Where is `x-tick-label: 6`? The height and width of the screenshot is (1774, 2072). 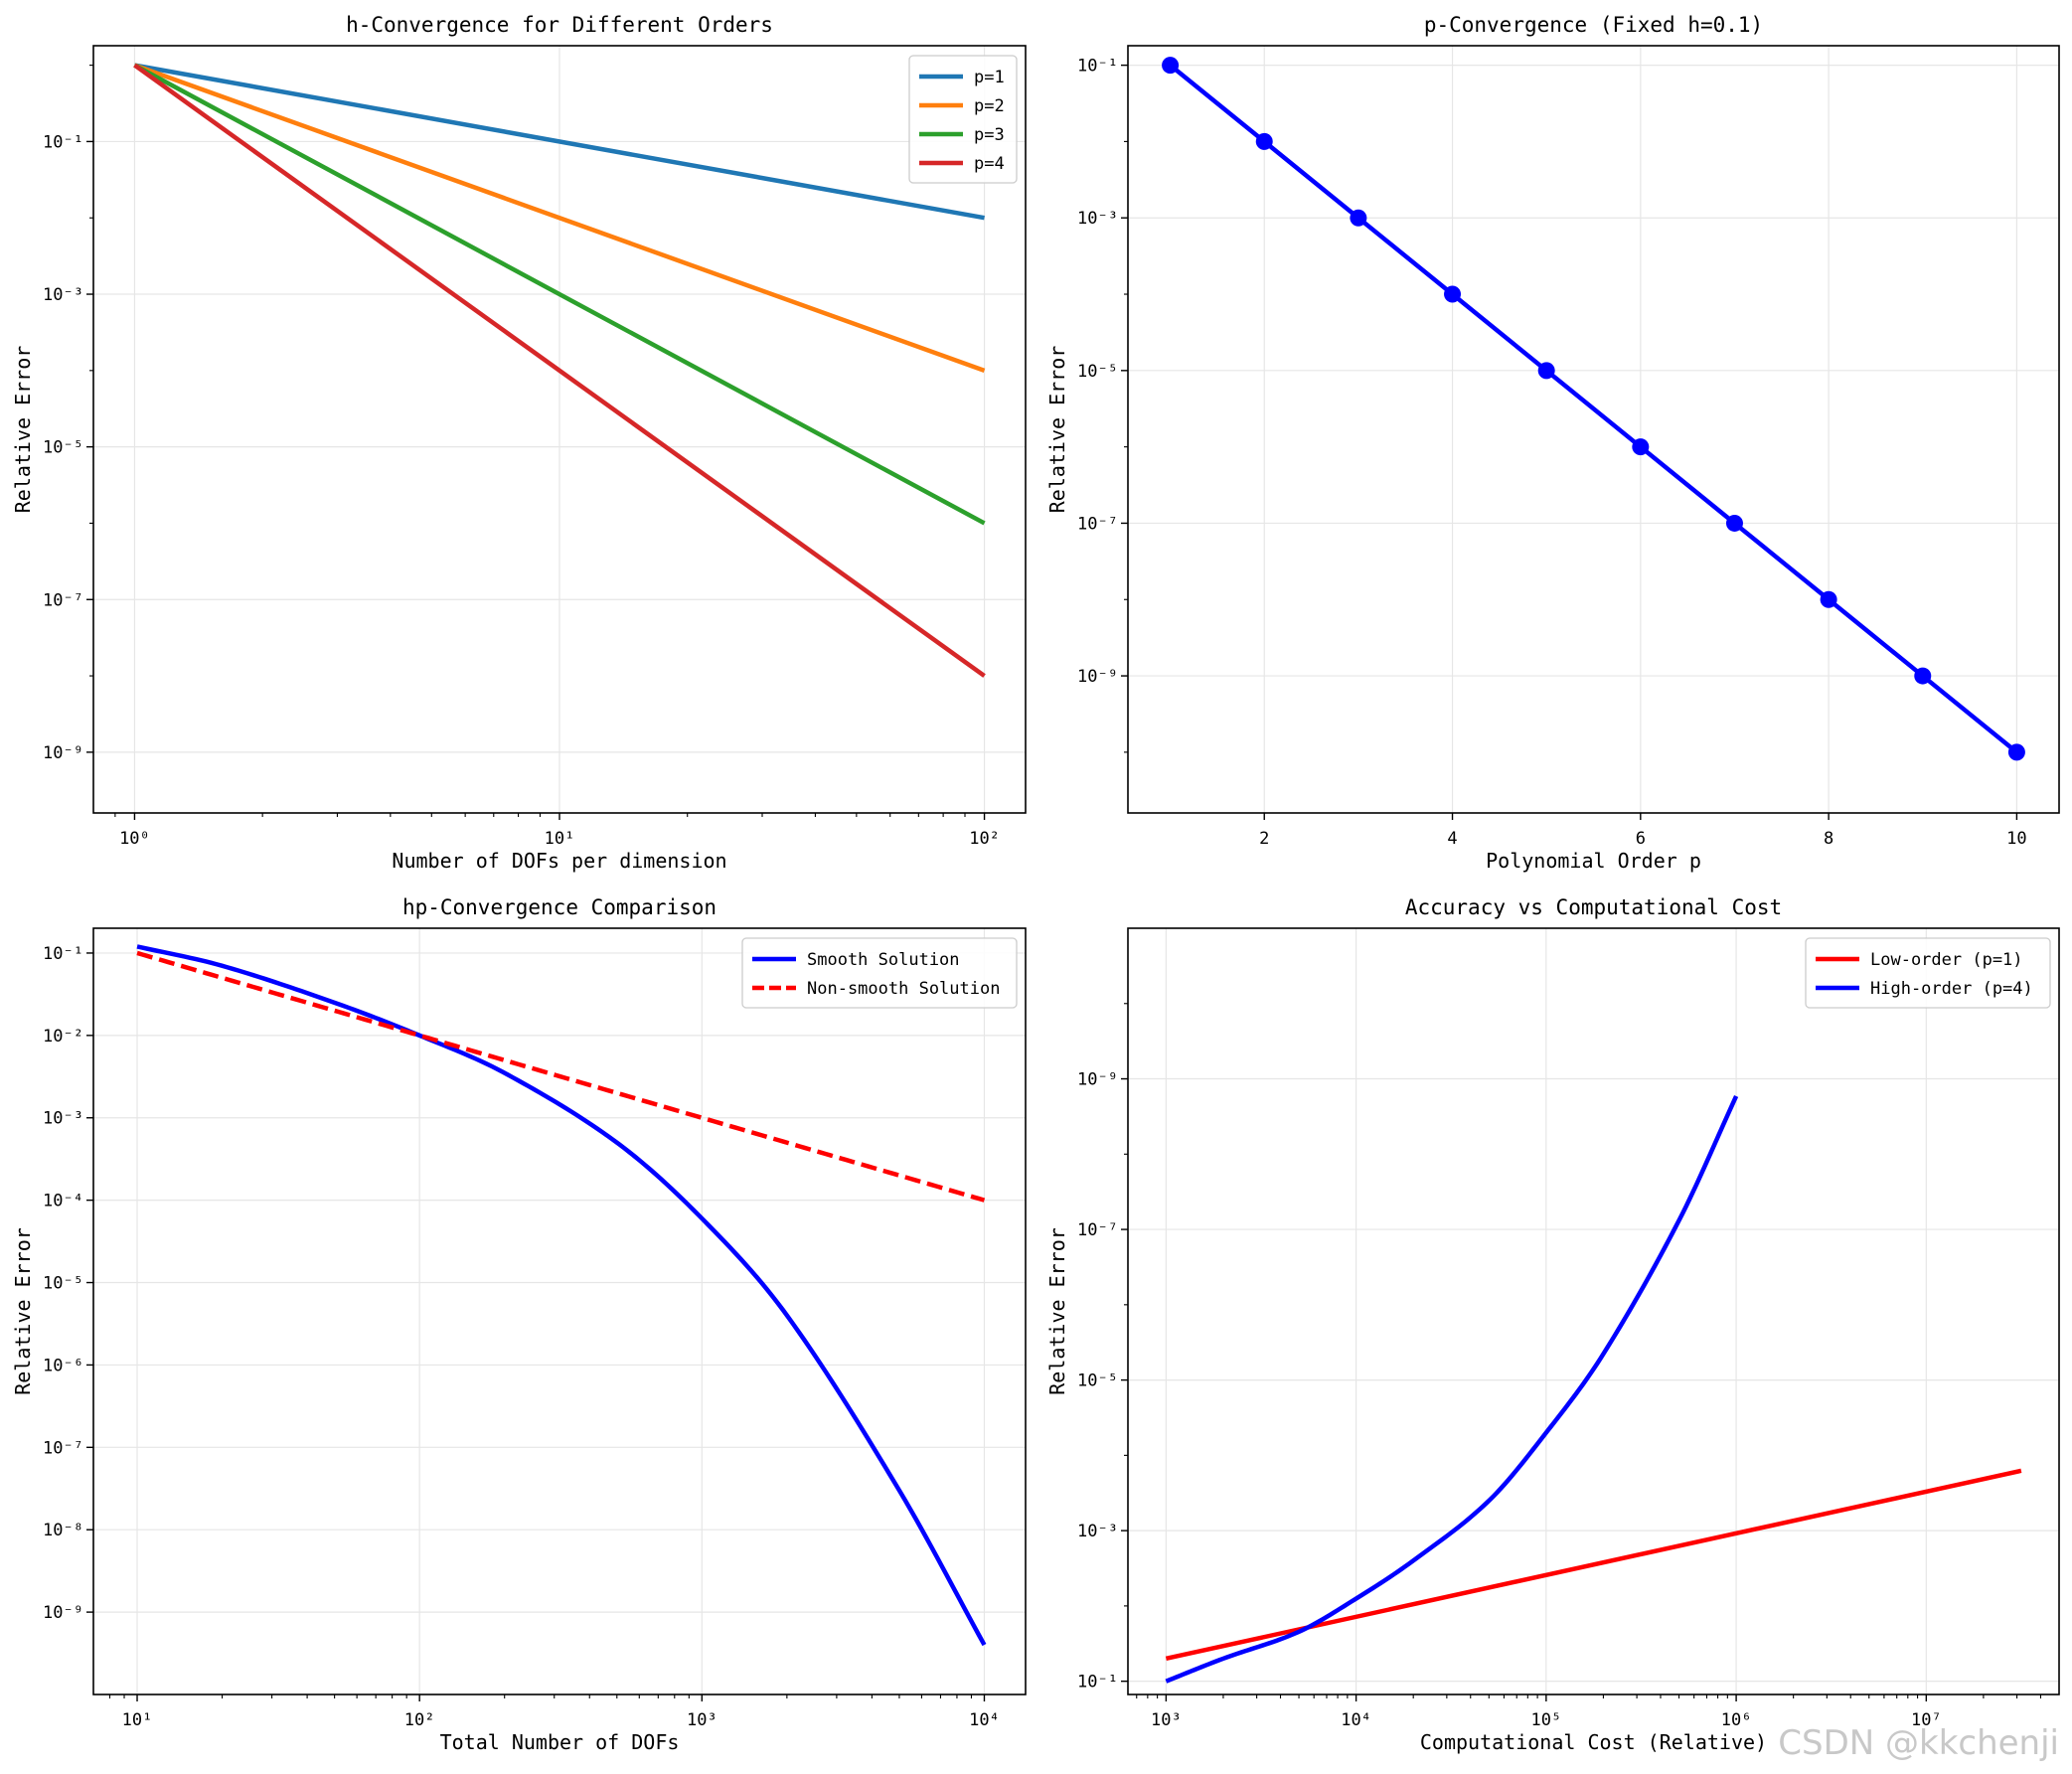
x-tick-label: 6 is located at coordinates (1641, 839).